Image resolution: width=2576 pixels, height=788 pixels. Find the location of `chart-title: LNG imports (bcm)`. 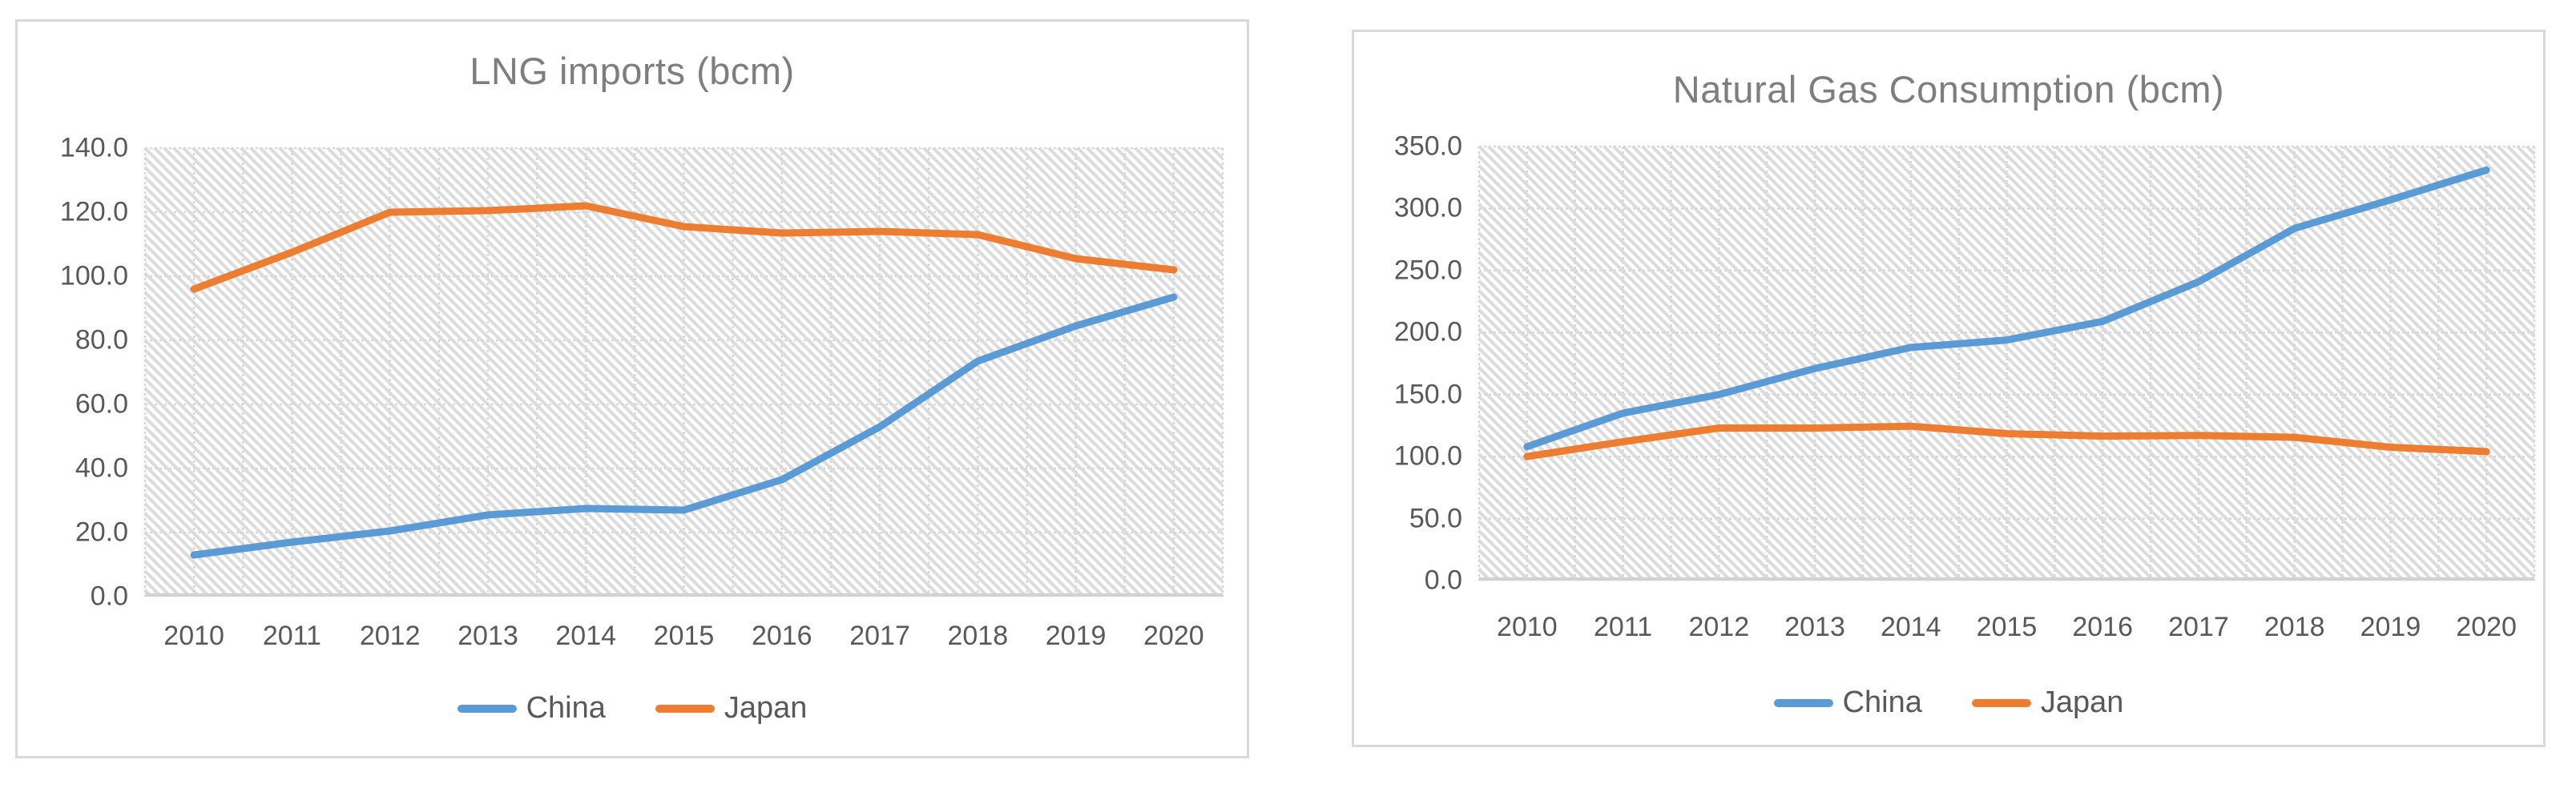

chart-title: LNG imports (bcm) is located at coordinates (632, 71).